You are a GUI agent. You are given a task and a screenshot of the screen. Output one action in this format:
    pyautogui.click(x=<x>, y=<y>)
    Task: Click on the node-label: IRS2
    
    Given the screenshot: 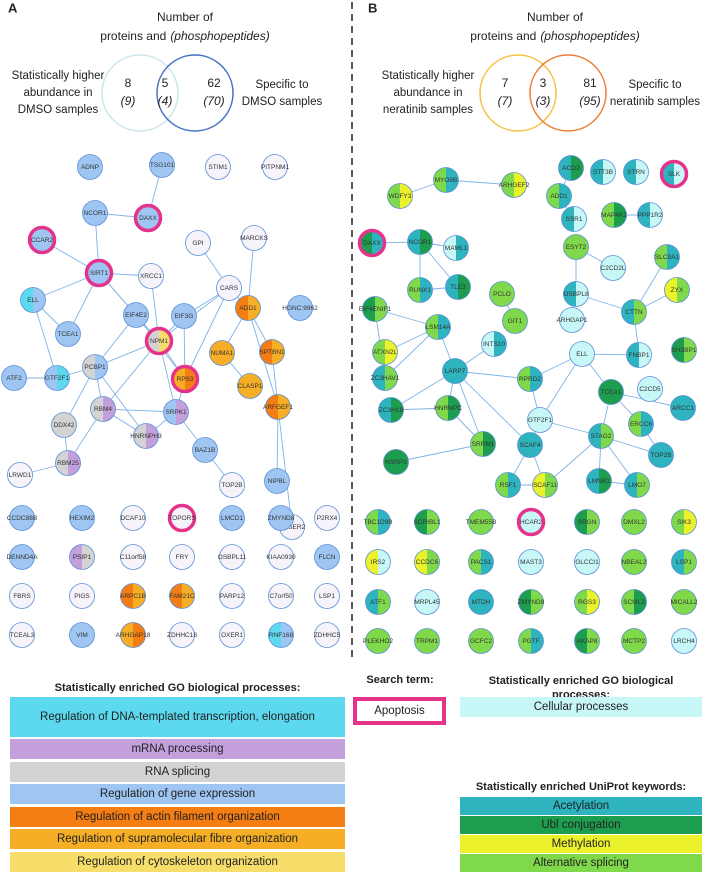 What is the action you would take?
    pyautogui.click(x=378, y=562)
    